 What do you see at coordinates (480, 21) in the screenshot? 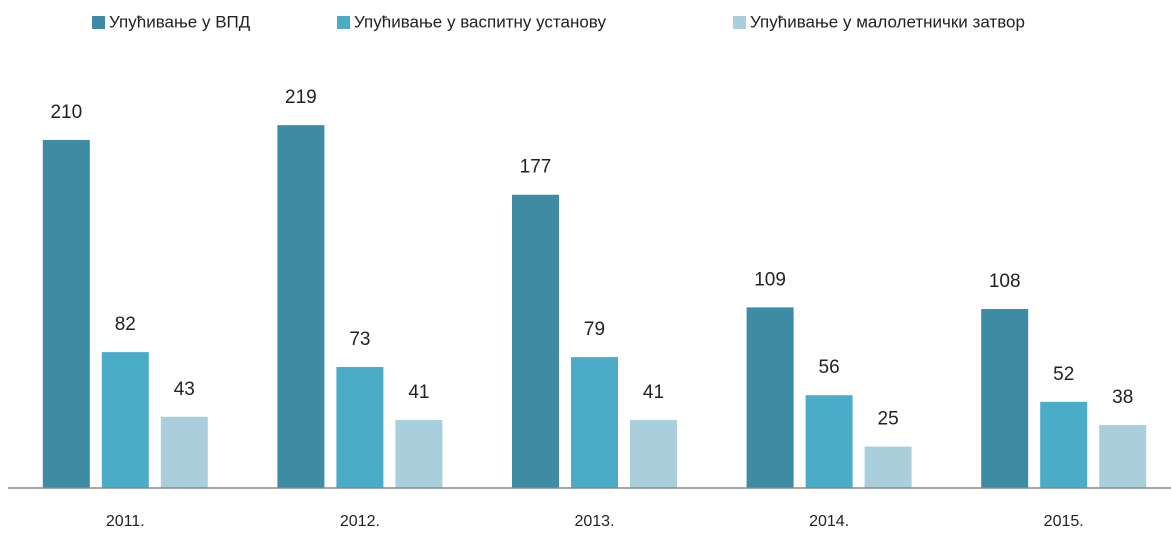
I see `legend-label: Упућивање у васпитну установу` at bounding box center [480, 21].